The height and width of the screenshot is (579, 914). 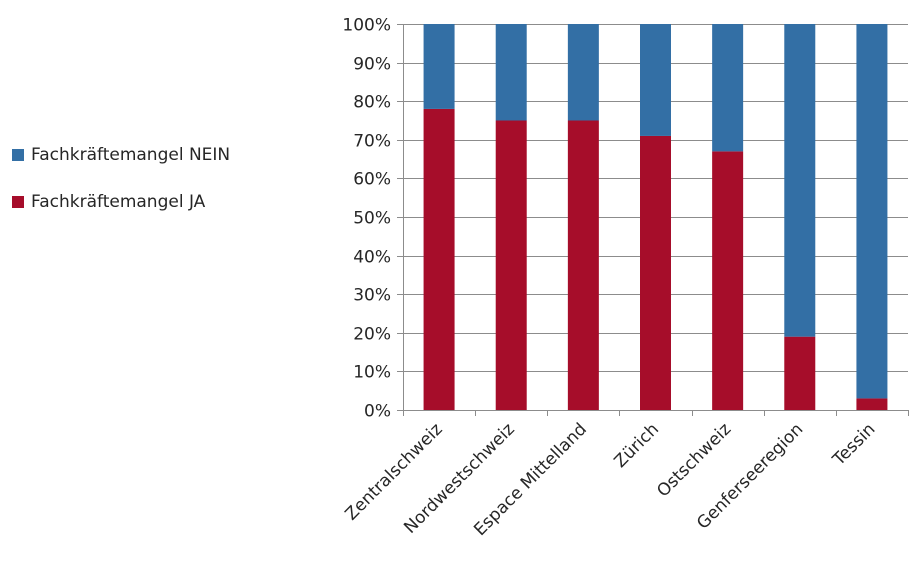 I want to click on y-tick-label-5: 50%, so click(x=372, y=219).